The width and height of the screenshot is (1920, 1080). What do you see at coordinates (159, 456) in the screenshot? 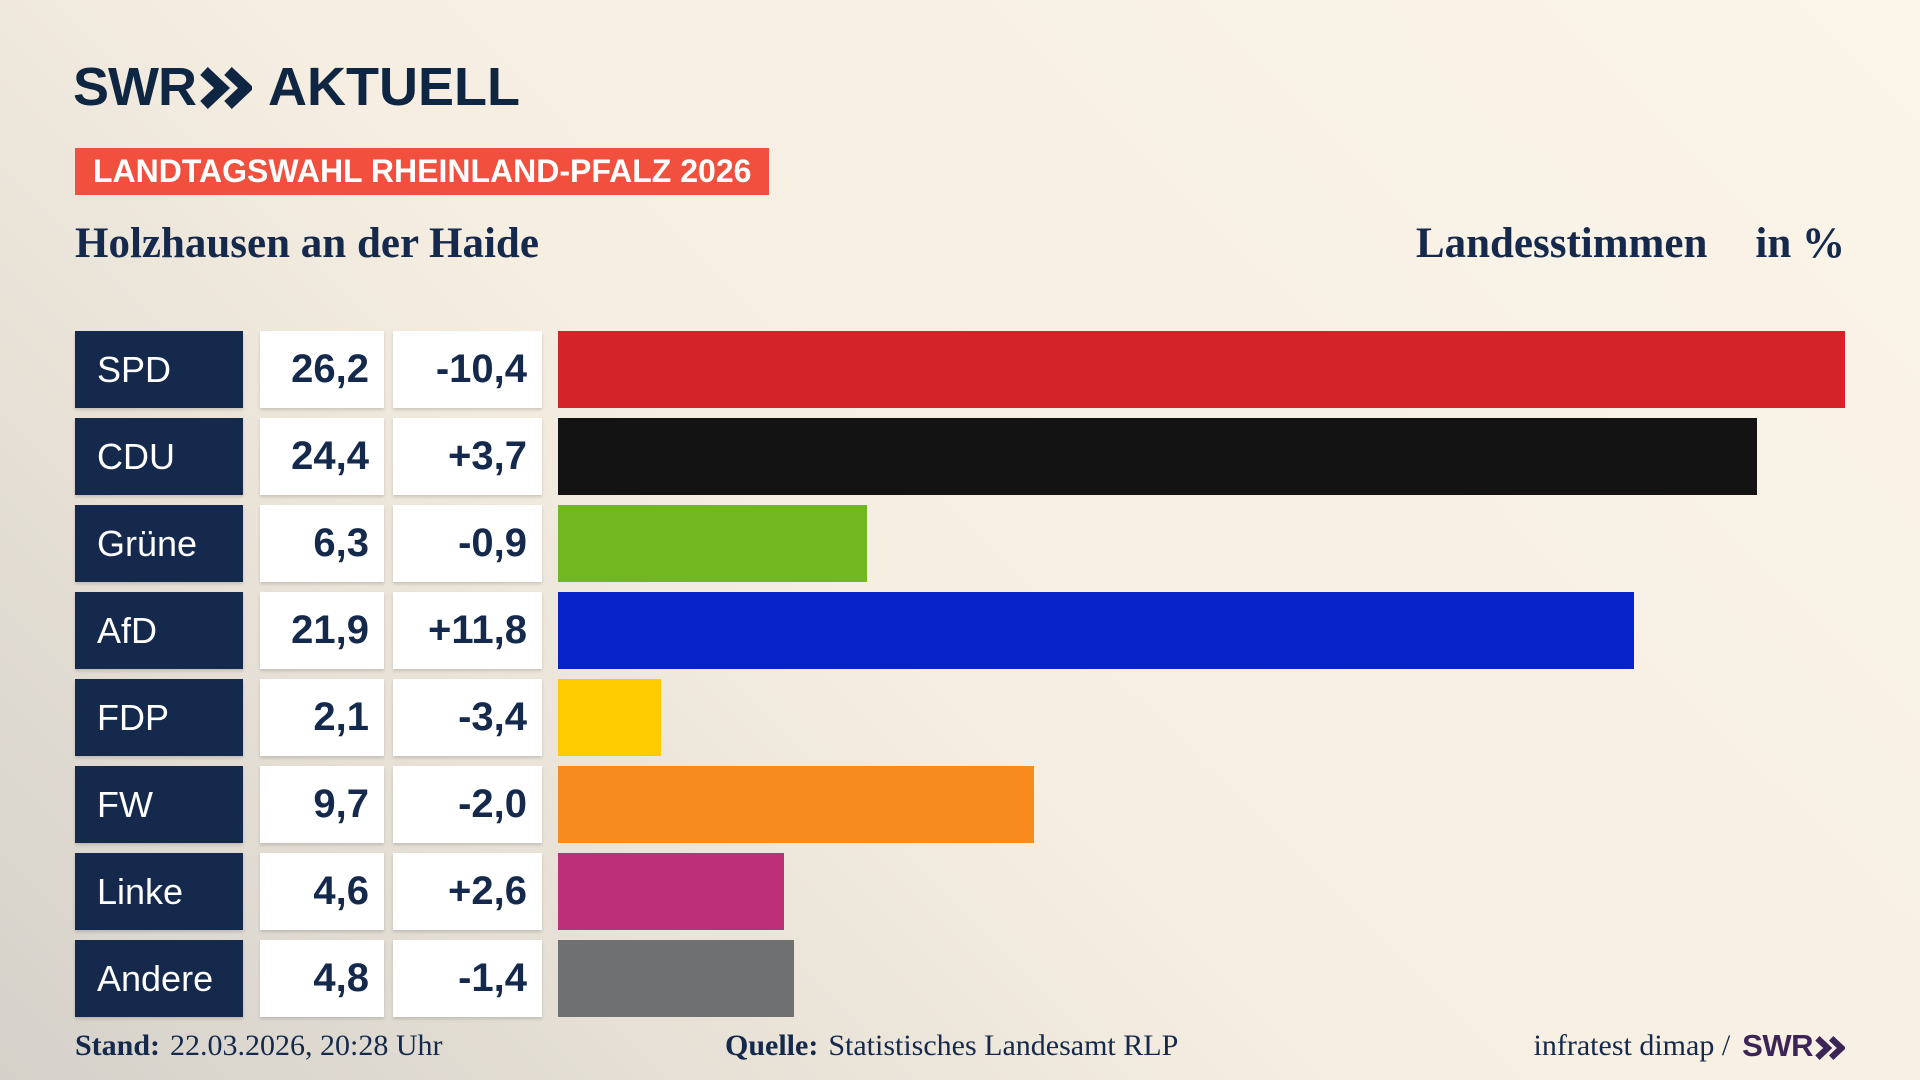
I see `party-label-cdu: CDU` at bounding box center [159, 456].